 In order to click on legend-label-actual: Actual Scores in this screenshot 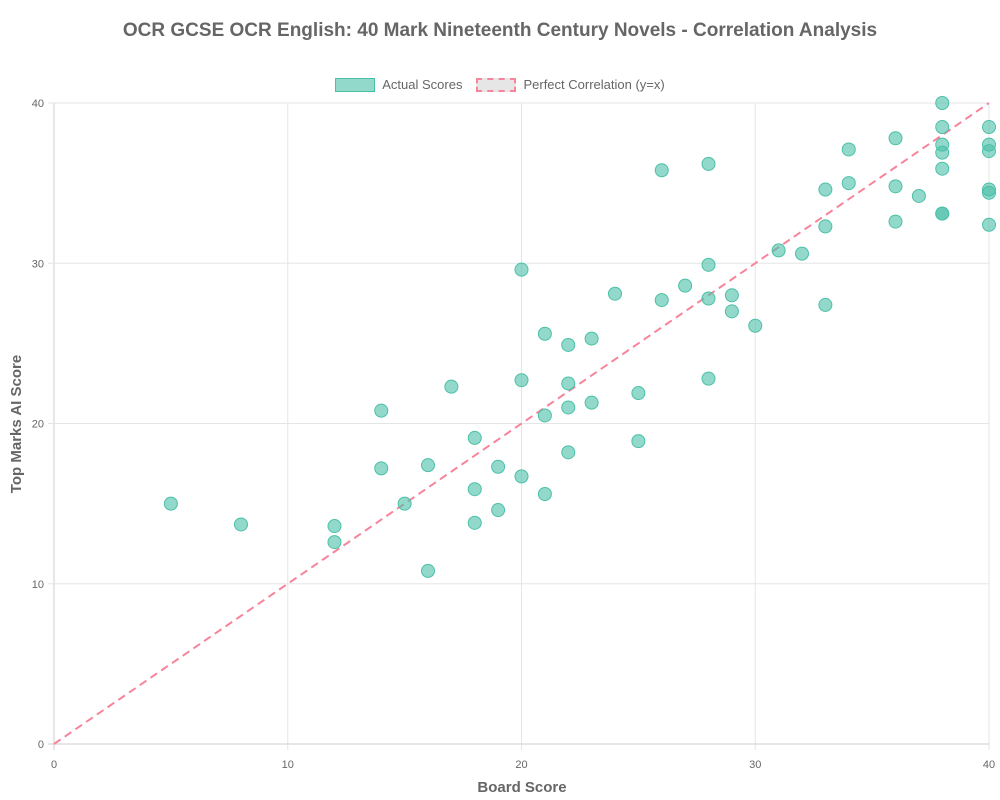, I will do `click(422, 84)`.